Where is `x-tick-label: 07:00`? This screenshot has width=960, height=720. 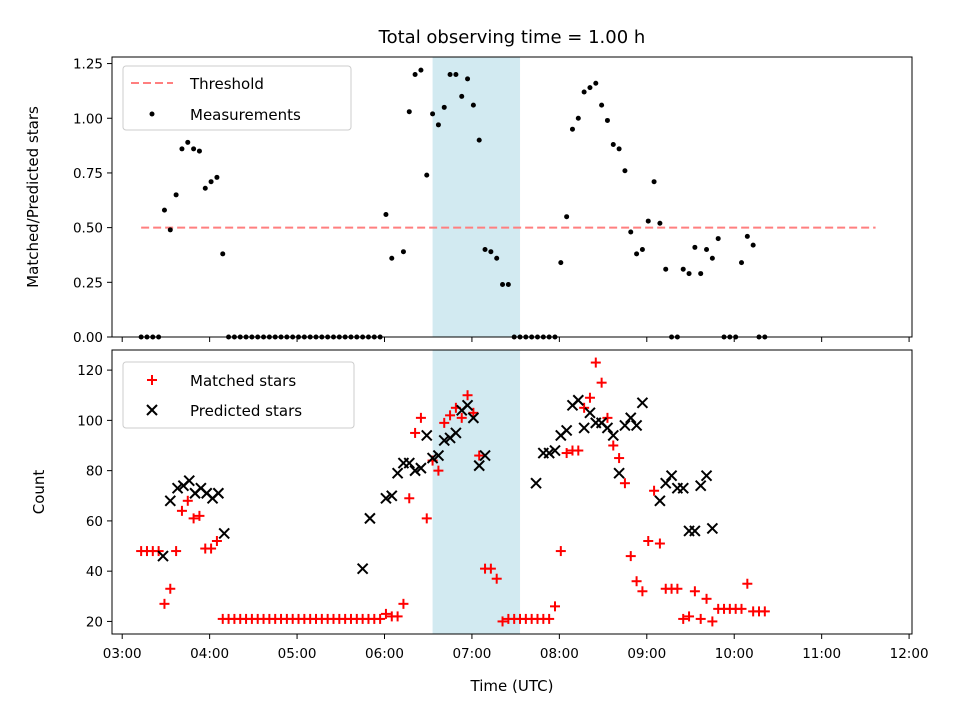
x-tick-label: 07:00 is located at coordinates (471, 654).